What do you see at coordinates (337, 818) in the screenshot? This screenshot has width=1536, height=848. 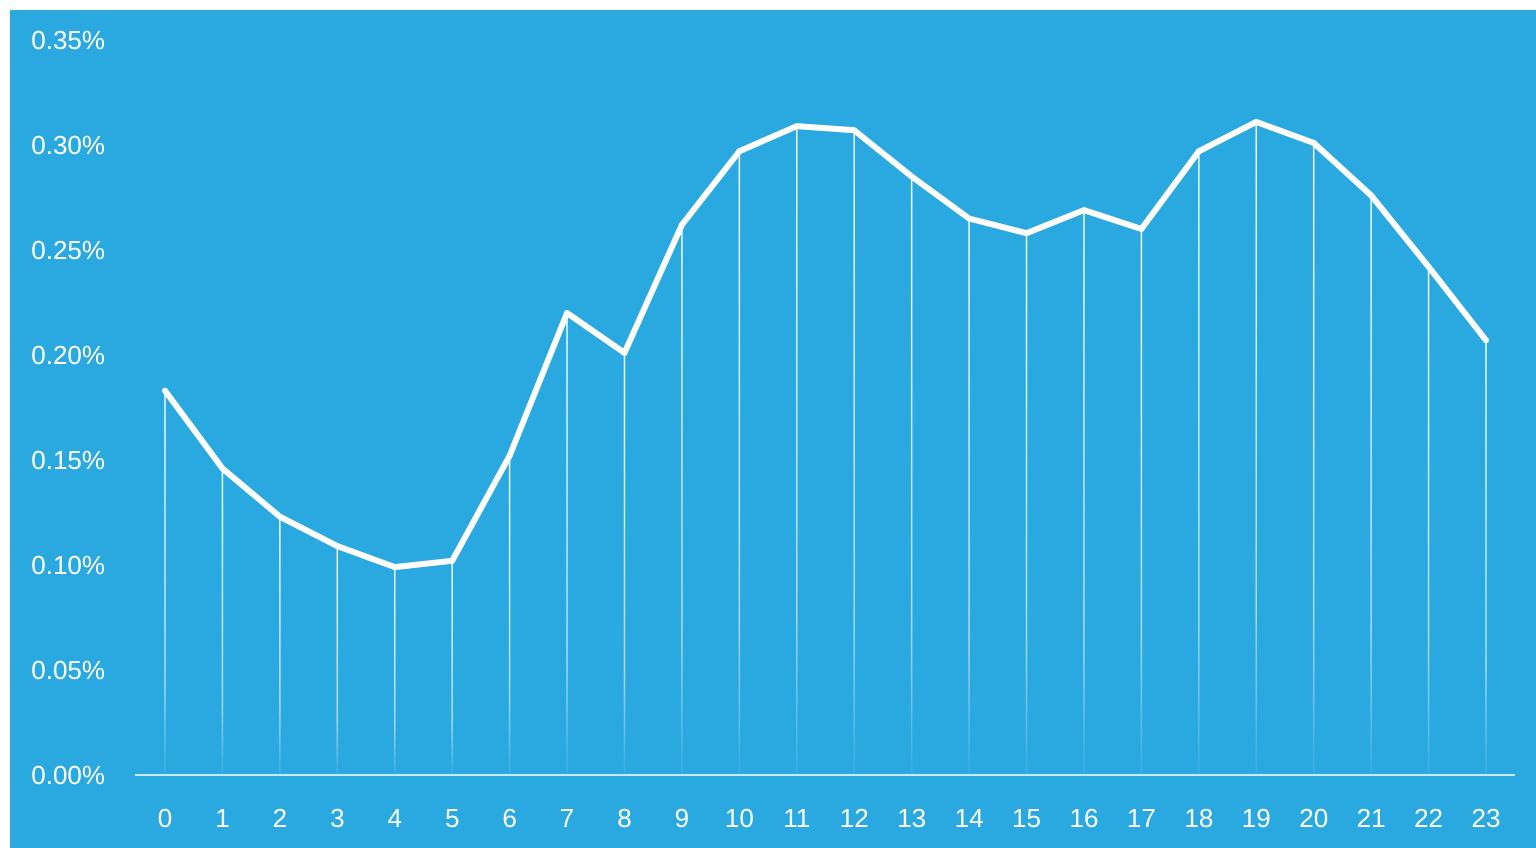 I see `x-tick-label: 3` at bounding box center [337, 818].